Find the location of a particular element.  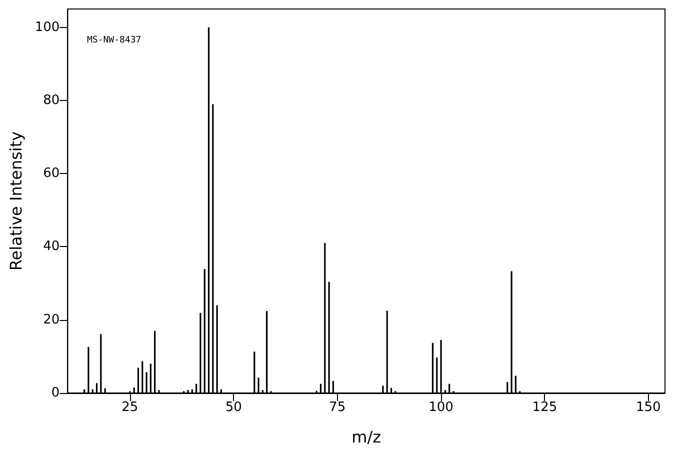

x-axis-title: m/z is located at coordinates (367, 437).